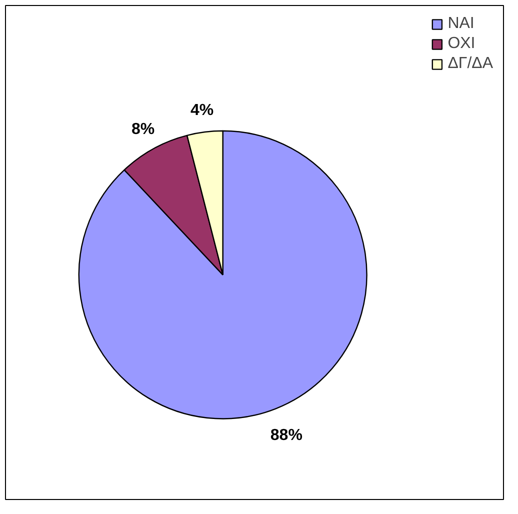  I want to click on data-label: 88%, so click(286, 435).